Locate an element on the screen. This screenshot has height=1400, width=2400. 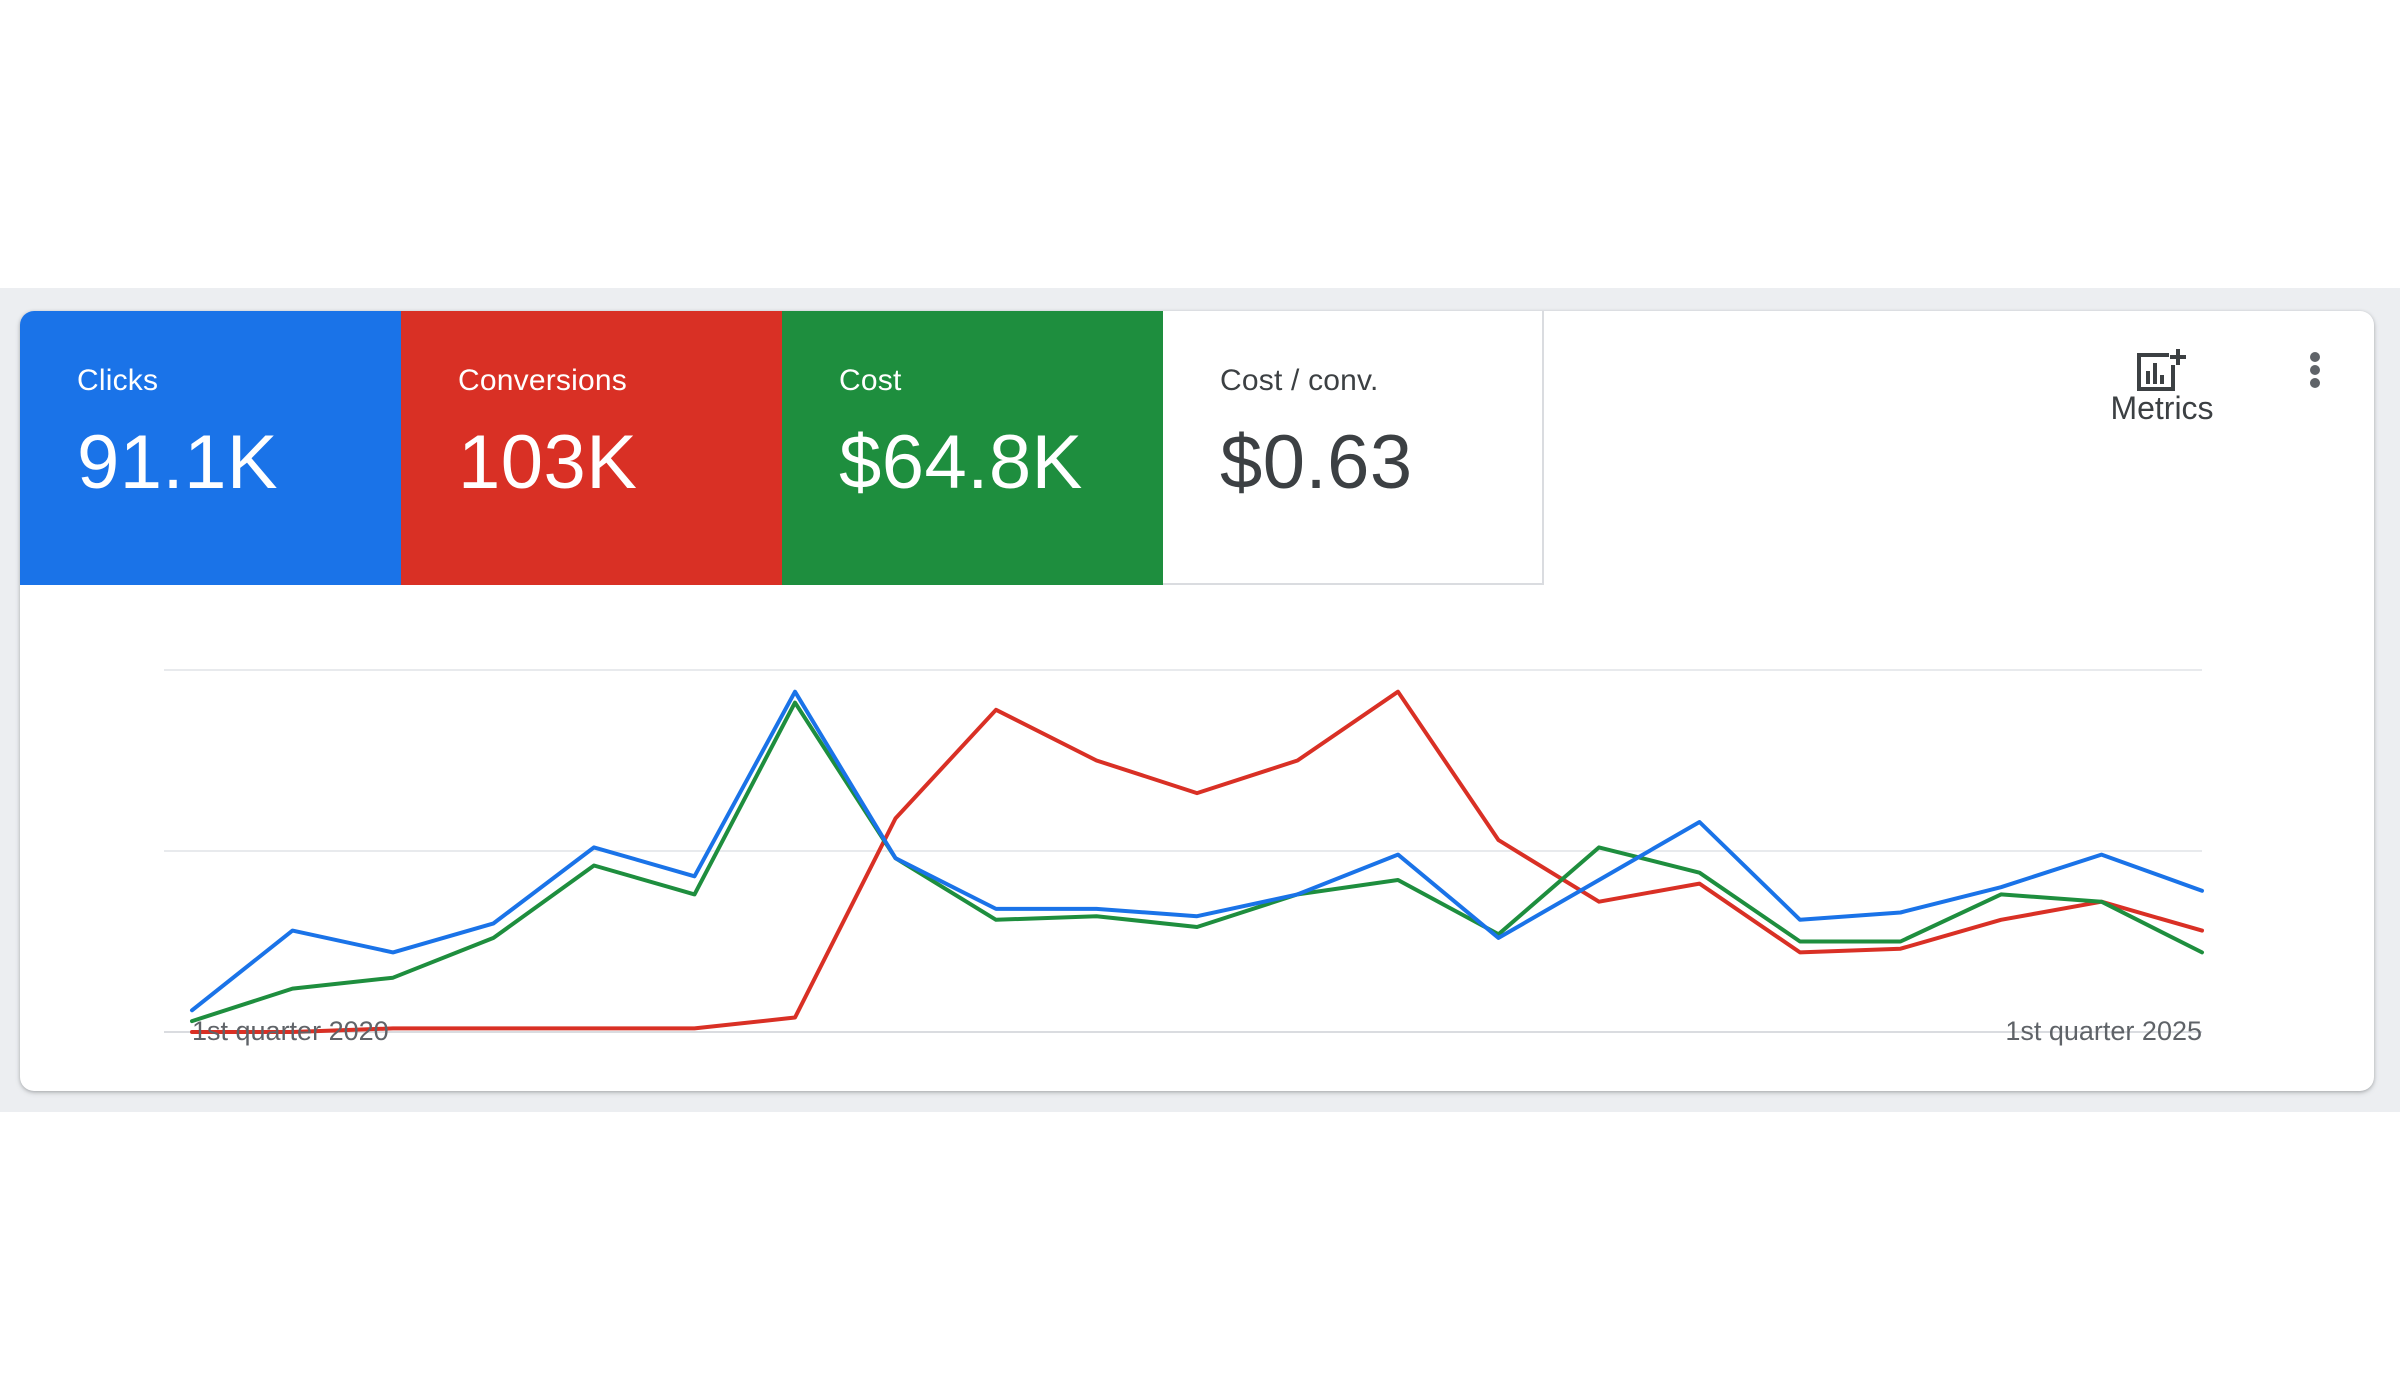
add-chart-icon is located at coordinates (2162, 370).